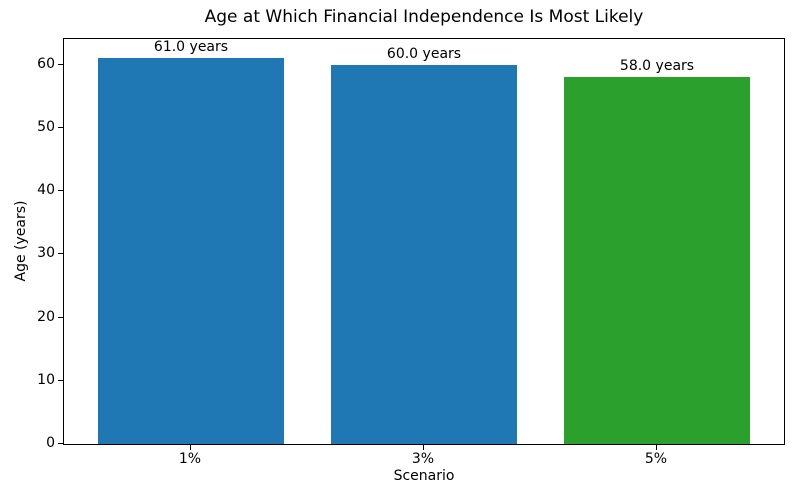 This screenshot has width=800, height=500. I want to click on x-tick-label: 1%, so click(190, 459).